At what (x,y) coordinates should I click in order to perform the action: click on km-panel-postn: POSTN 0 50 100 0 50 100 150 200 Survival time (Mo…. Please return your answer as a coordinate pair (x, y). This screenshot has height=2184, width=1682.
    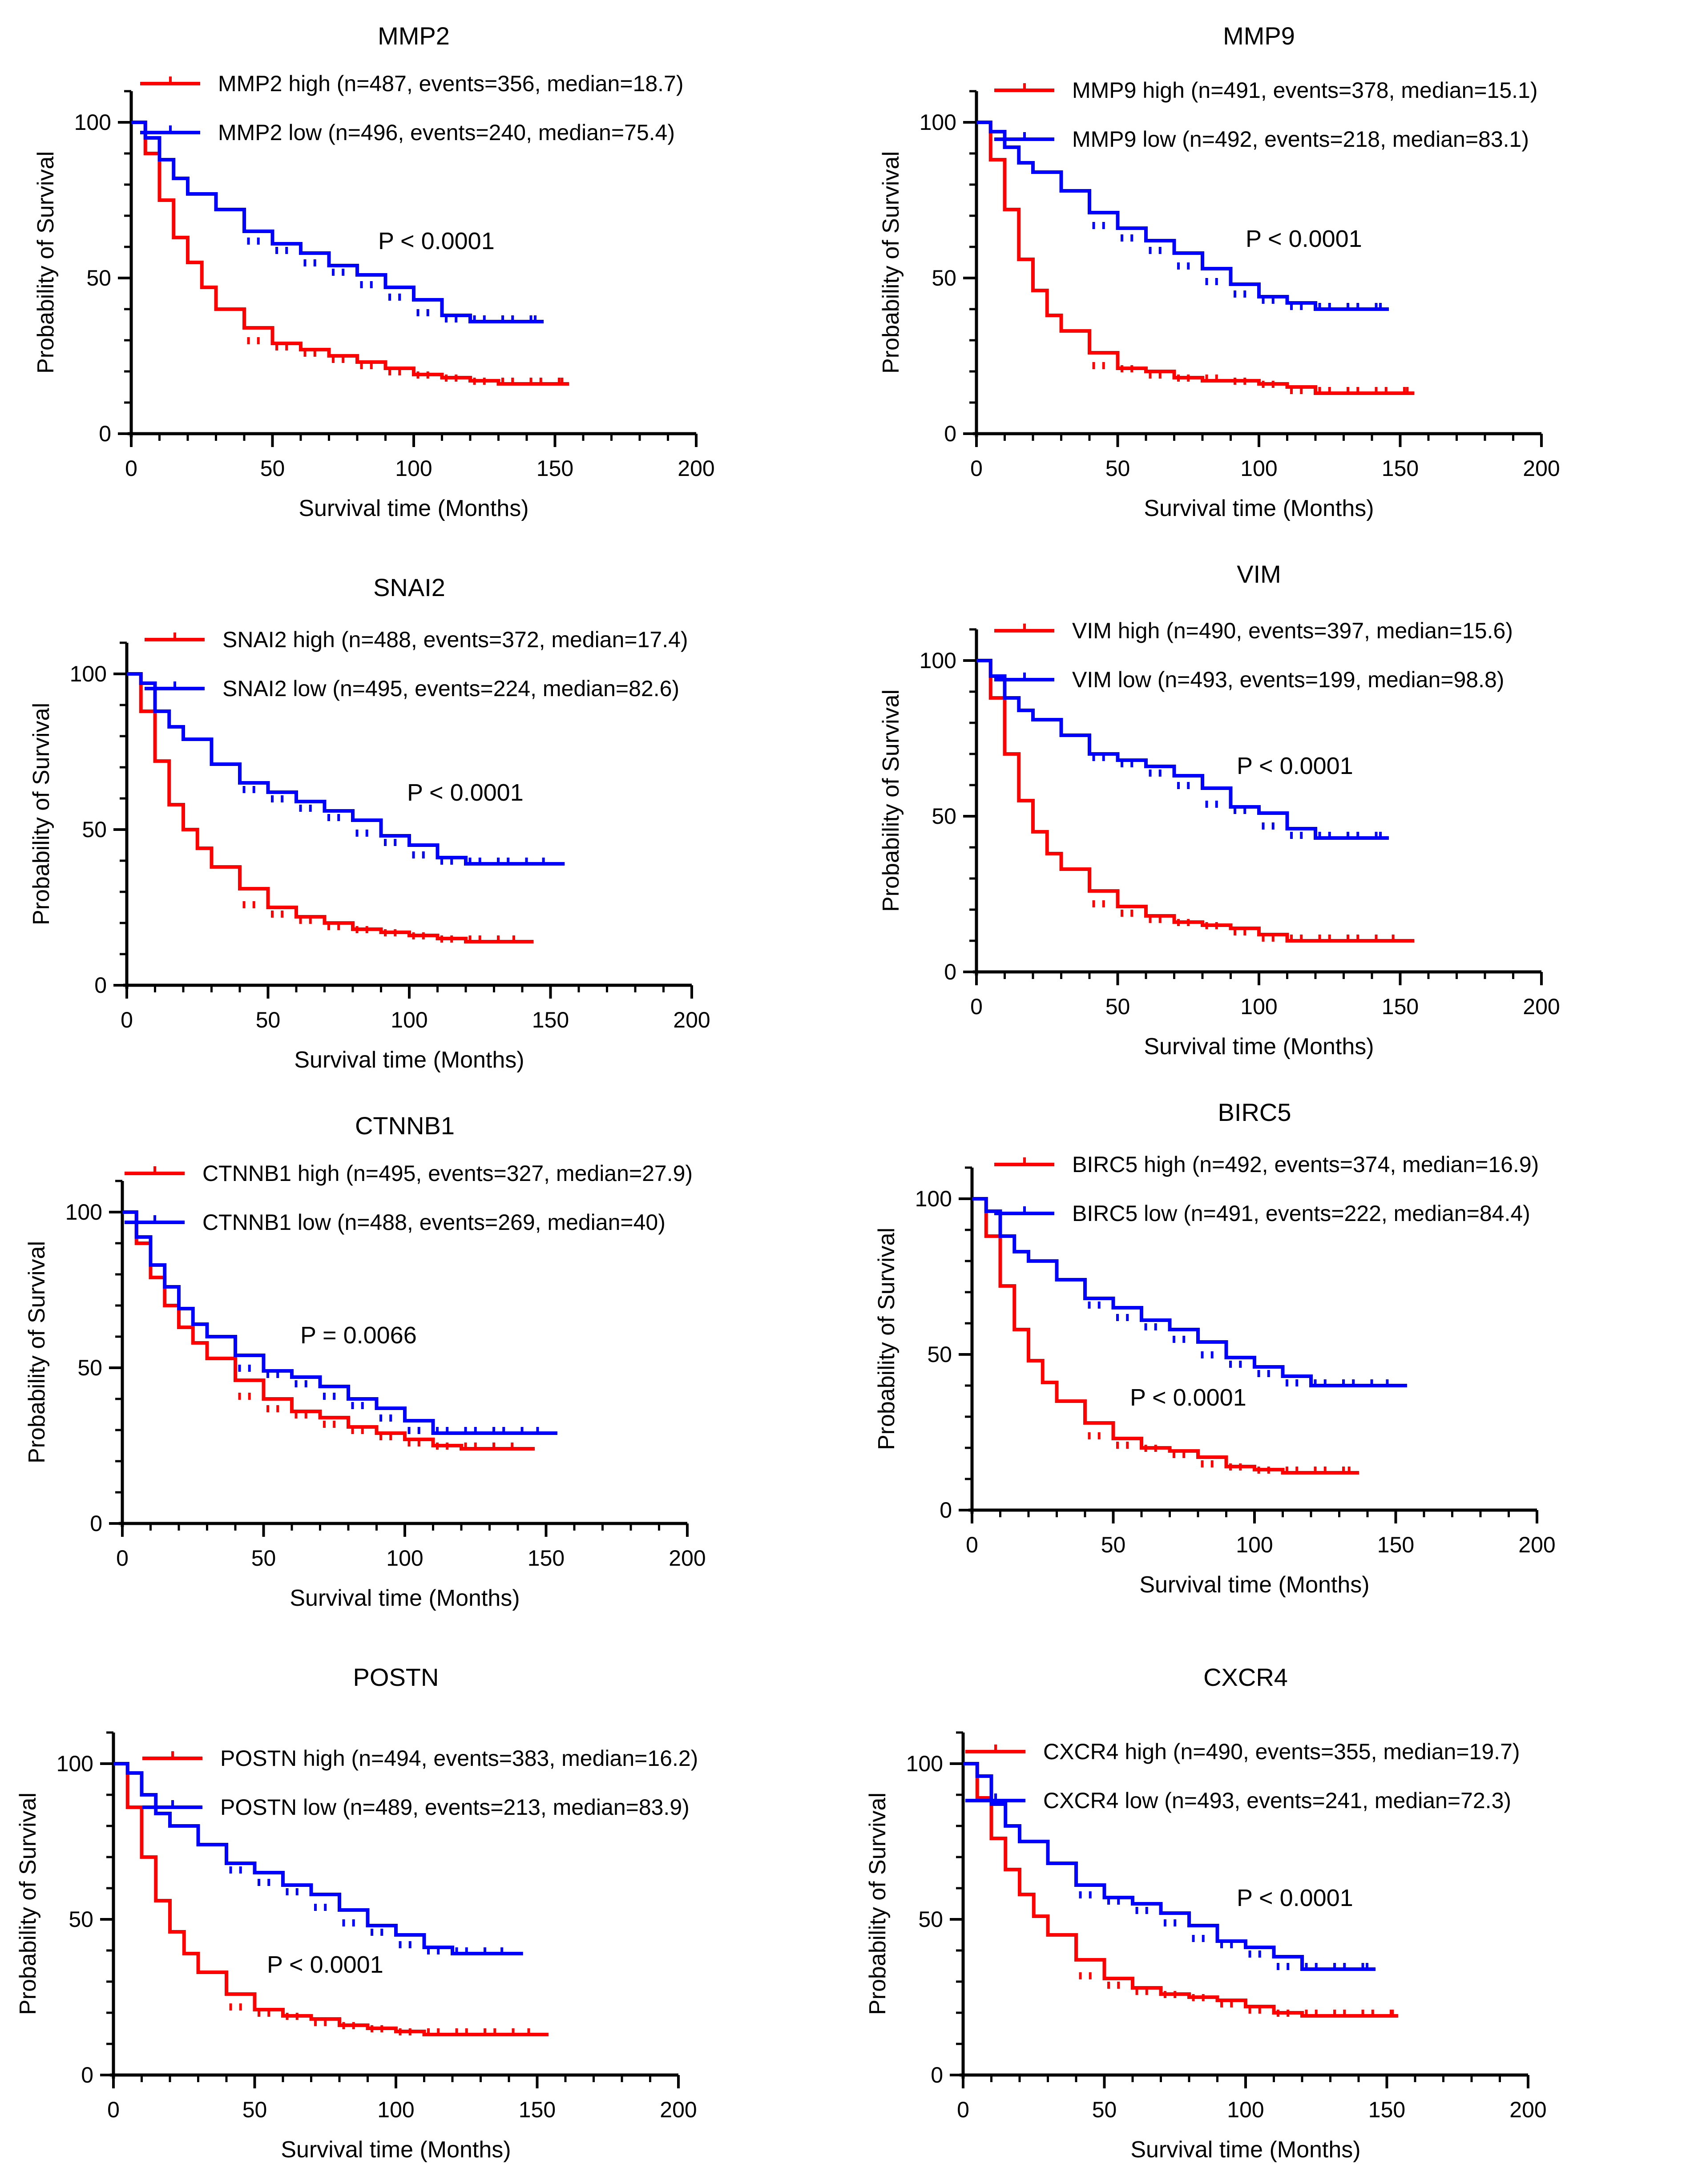
    Looking at the image, I should click on (356, 1913).